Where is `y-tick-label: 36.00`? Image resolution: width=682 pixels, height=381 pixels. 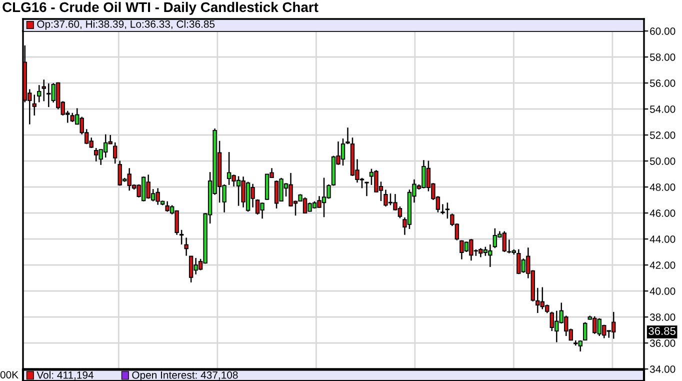 y-tick-label: 36.00 is located at coordinates (663, 343).